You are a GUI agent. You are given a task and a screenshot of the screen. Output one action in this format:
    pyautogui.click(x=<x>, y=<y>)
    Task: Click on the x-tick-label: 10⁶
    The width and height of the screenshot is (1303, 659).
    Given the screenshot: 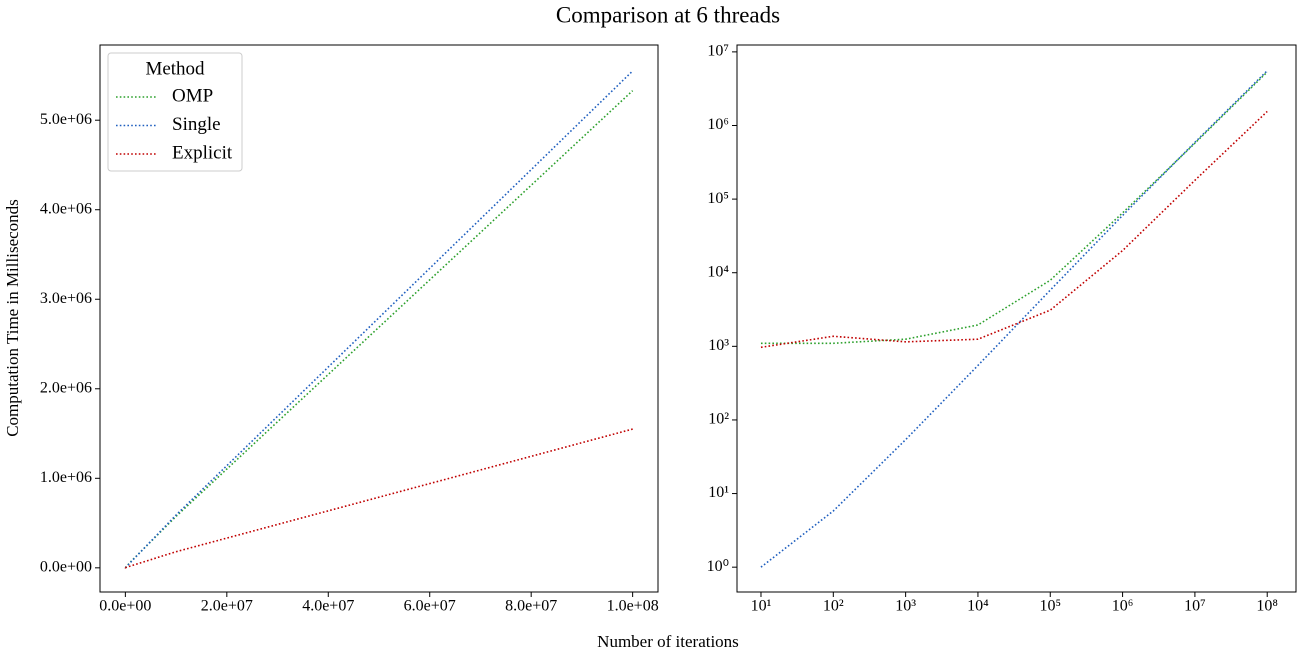 What is the action you would take?
    pyautogui.click(x=1123, y=606)
    